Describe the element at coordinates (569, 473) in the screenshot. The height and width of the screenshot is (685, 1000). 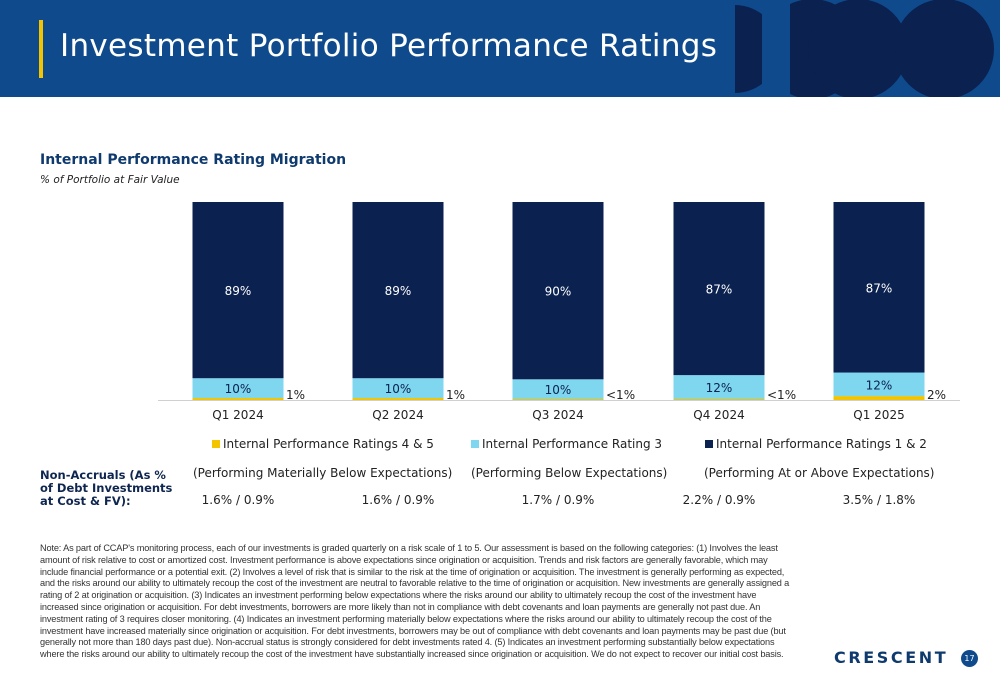
I see `legend-description: (Performing Below Expectations)` at that location.